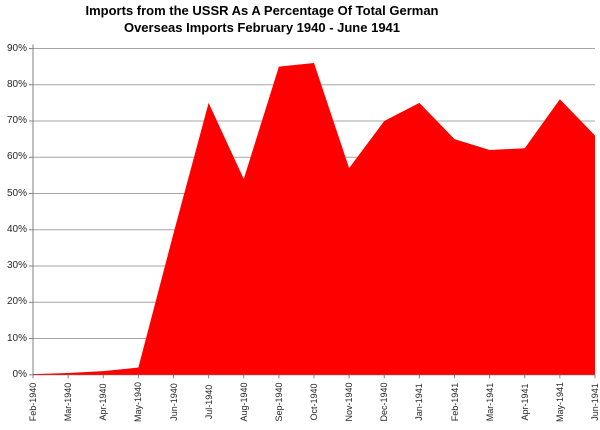 The width and height of the screenshot is (600, 430). Describe the element at coordinates (419, 402) in the screenshot. I see `x-axis-label: Jan-1941` at that location.